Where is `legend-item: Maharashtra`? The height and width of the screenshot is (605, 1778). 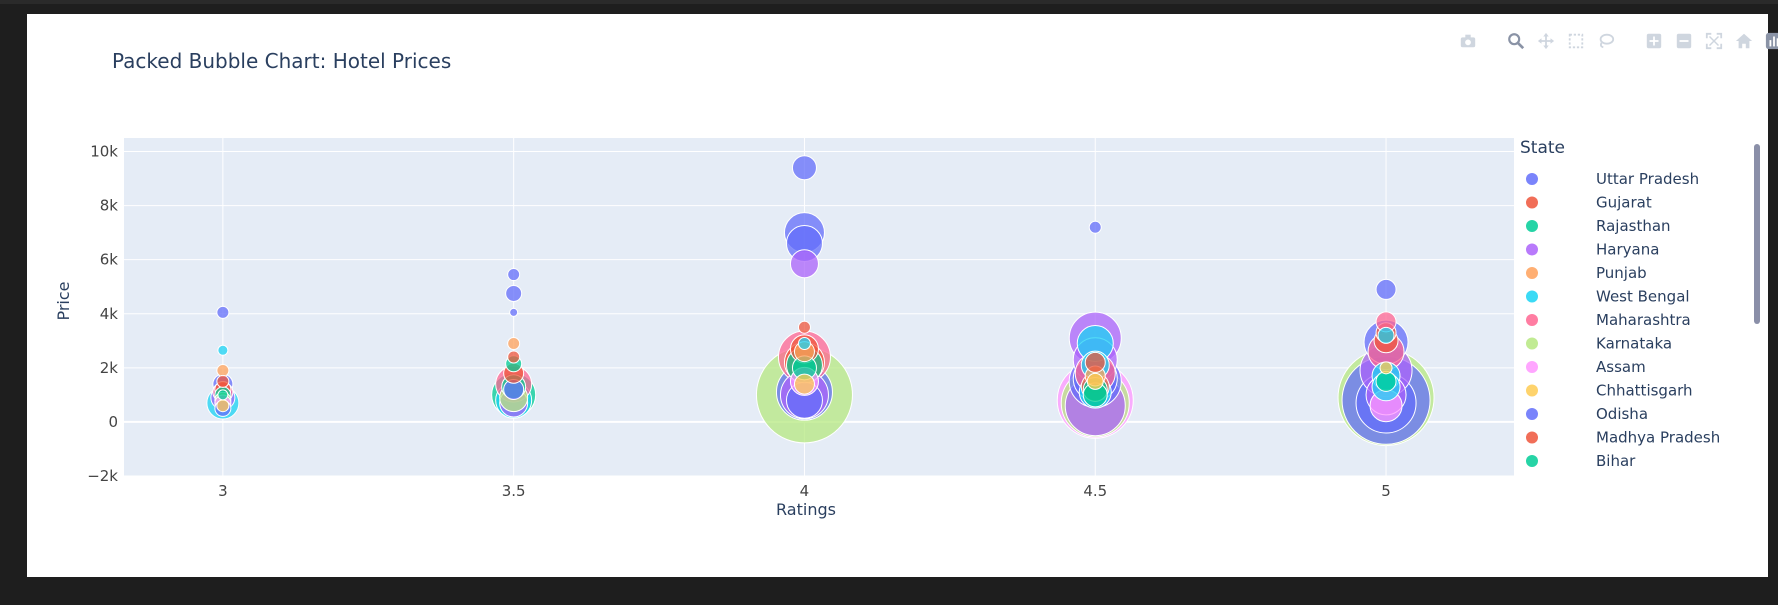 legend-item: Maharashtra is located at coordinates (1608, 320).